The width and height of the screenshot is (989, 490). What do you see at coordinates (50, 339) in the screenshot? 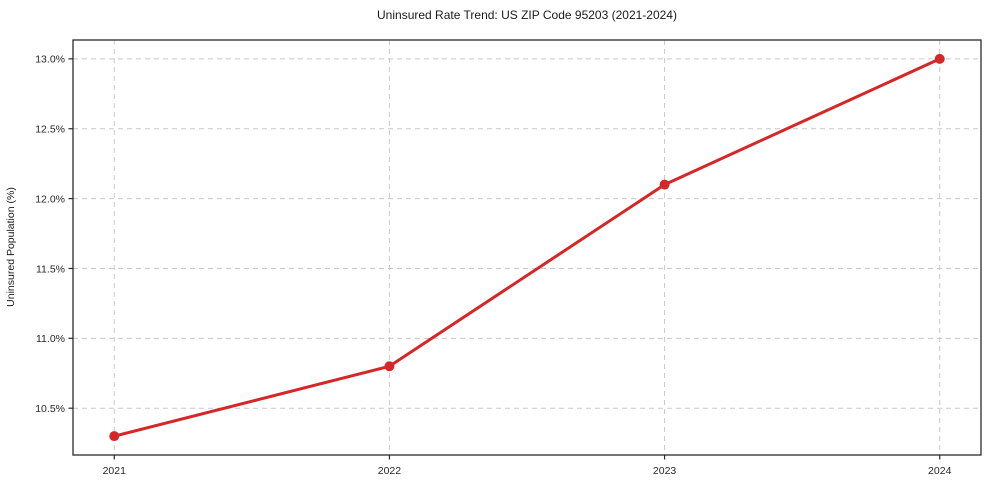
I see `y-tick-label: 11.0%` at bounding box center [50, 339].